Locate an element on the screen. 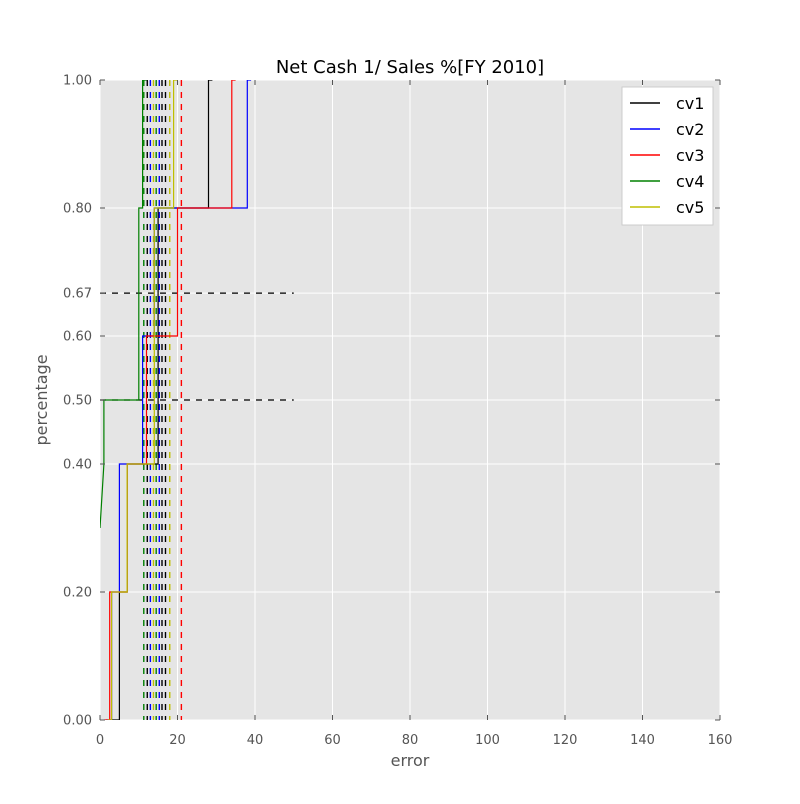 The width and height of the screenshot is (800, 804). series-line-cv3 is located at coordinates (169, 400).